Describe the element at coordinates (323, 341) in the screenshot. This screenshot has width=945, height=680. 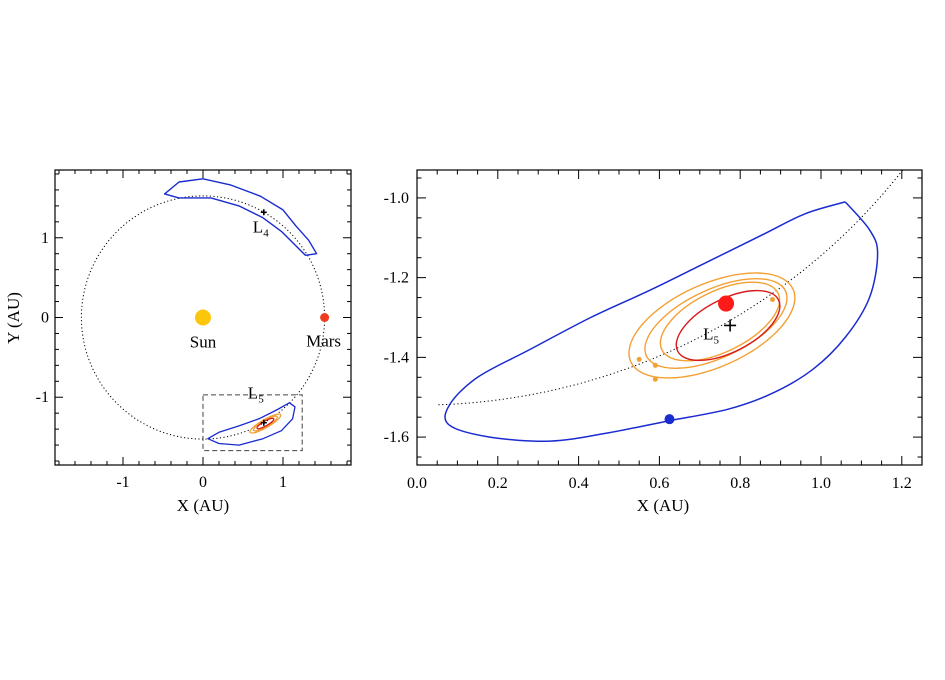
I see `mars-label: Mars` at that location.